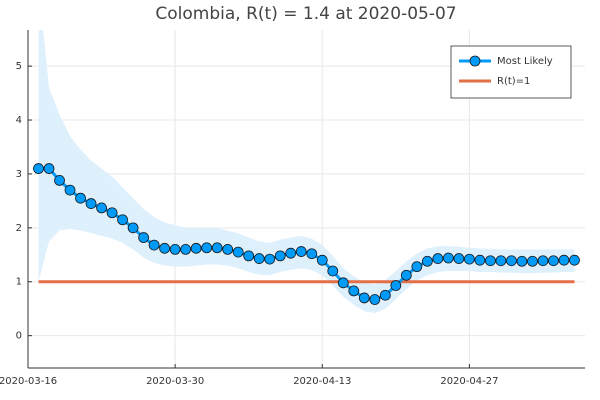 The width and height of the screenshot is (600, 400). I want to click on y-tick-label: 1, so click(19, 282).